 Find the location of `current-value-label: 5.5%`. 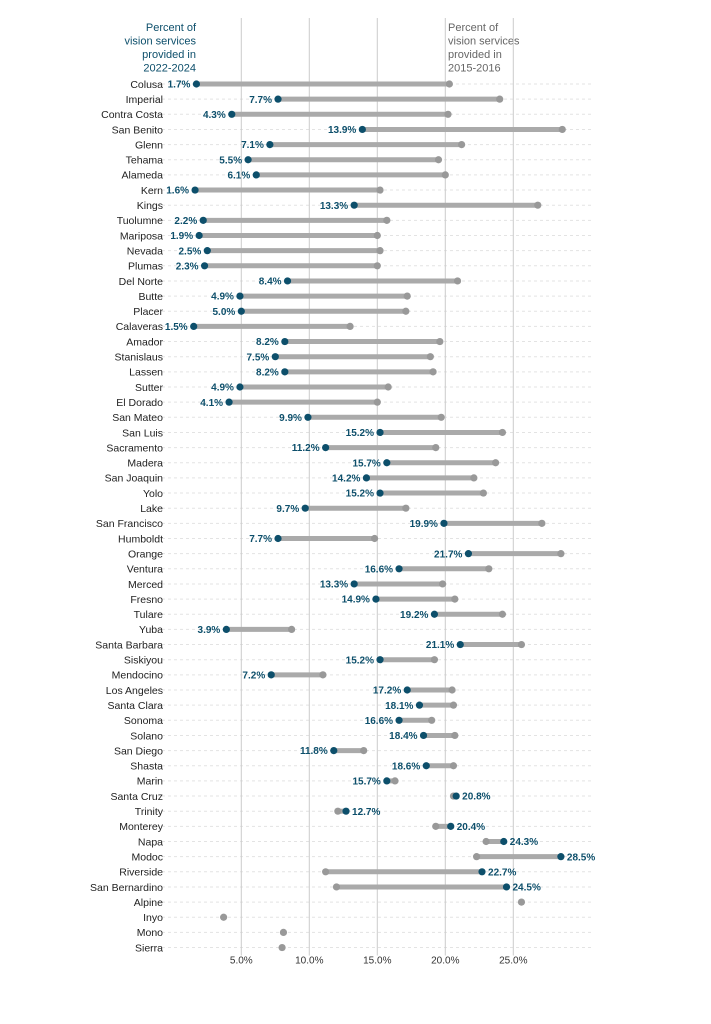

current-value-label: 5.5% is located at coordinates (230, 160).